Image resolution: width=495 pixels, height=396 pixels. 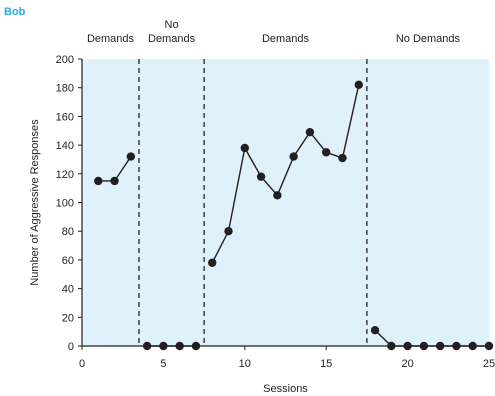 I want to click on x-tick-label-10: 10, so click(x=245, y=364).